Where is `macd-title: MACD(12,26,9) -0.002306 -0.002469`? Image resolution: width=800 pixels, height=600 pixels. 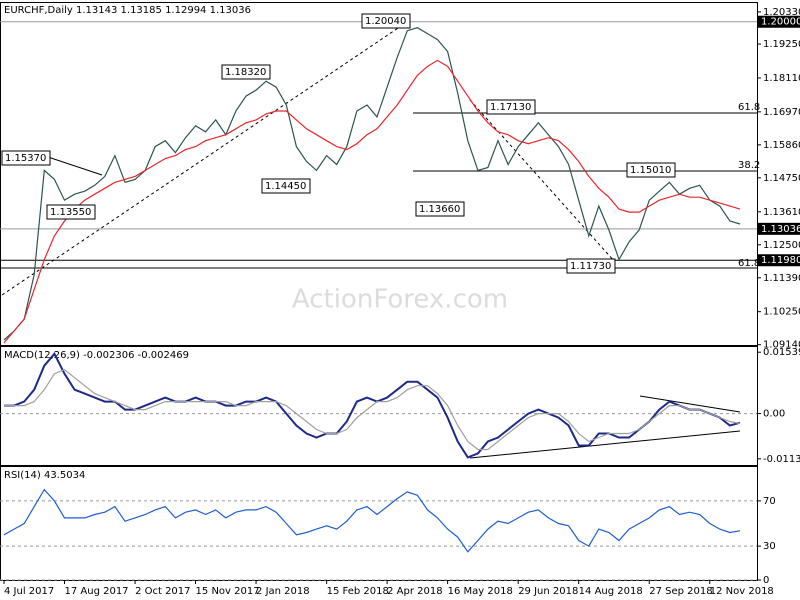 macd-title: MACD(12,26,9) -0.002306 -0.002469 is located at coordinates (96, 355).